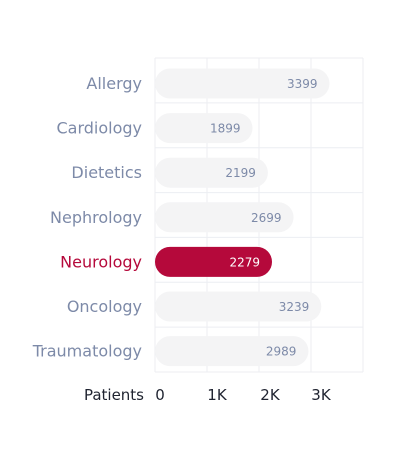 This screenshot has height=470, width=400. I want to click on category-label-dietetics: Dietetics, so click(106, 172).